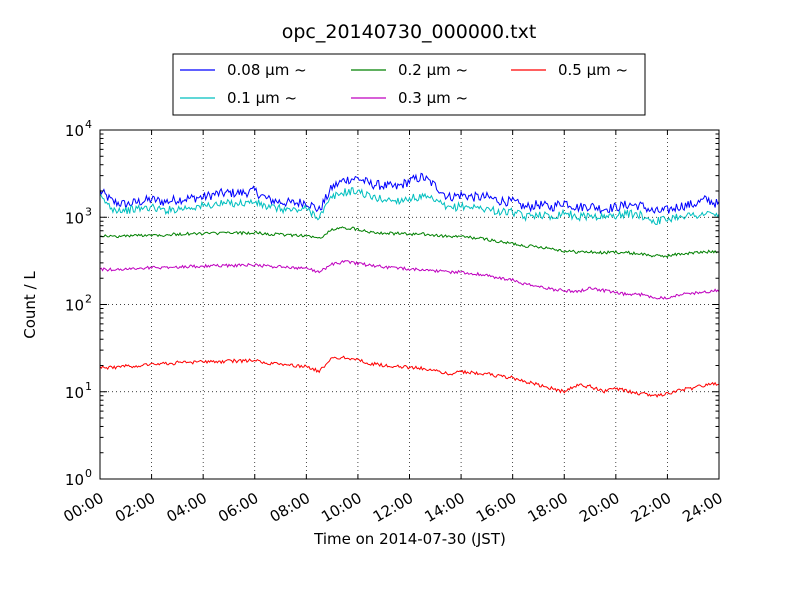  What do you see at coordinates (548, 507) in the screenshot?
I see `x-tick-label: 18:00` at bounding box center [548, 507].